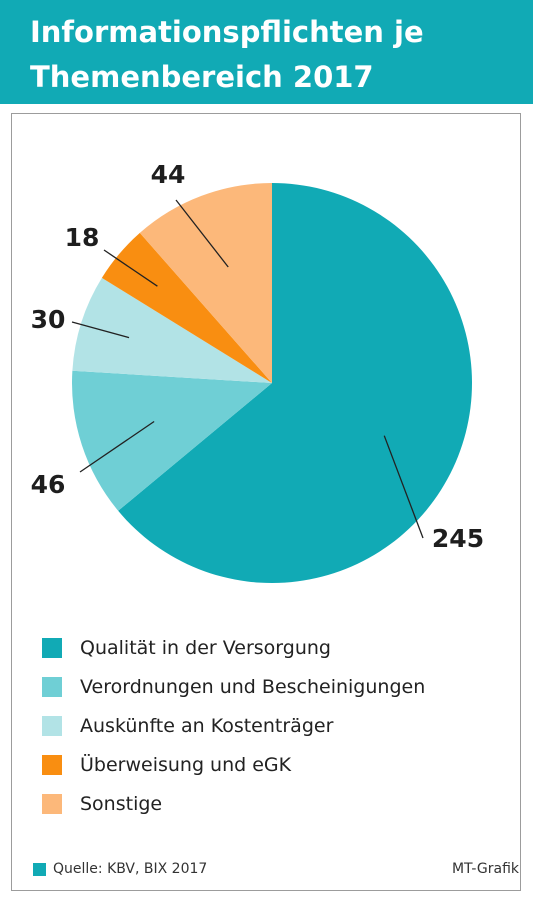 The width and height of the screenshot is (533, 900). I want to click on leader-line-verordnungen, so click(117, 446).